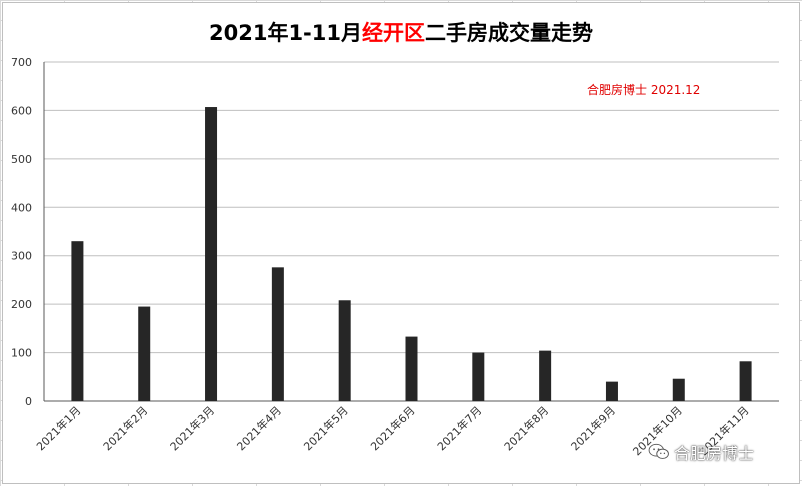  What do you see at coordinates (21, 159) in the screenshot?
I see `y-tick-label: 500` at bounding box center [21, 159].